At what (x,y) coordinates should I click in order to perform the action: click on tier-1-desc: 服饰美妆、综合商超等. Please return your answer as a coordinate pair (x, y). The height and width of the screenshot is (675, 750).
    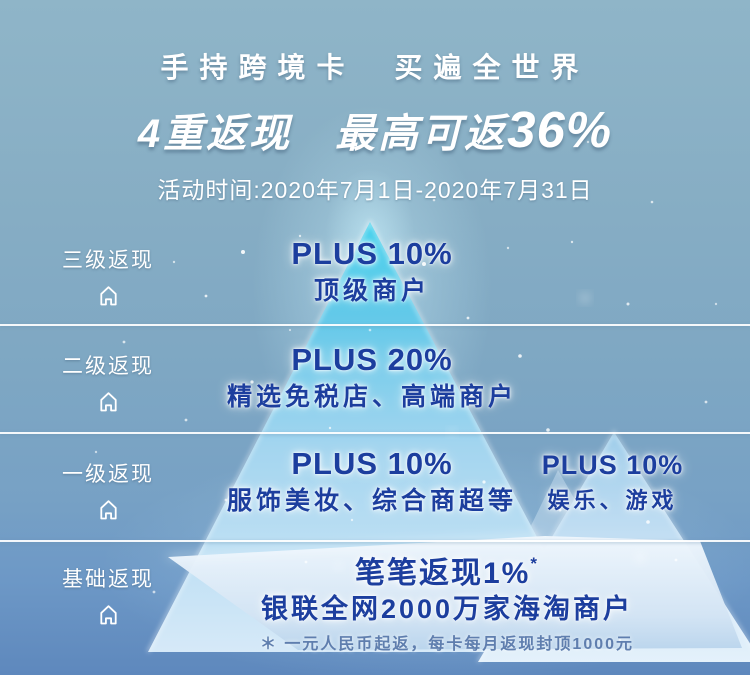
    Looking at the image, I should click on (371, 501).